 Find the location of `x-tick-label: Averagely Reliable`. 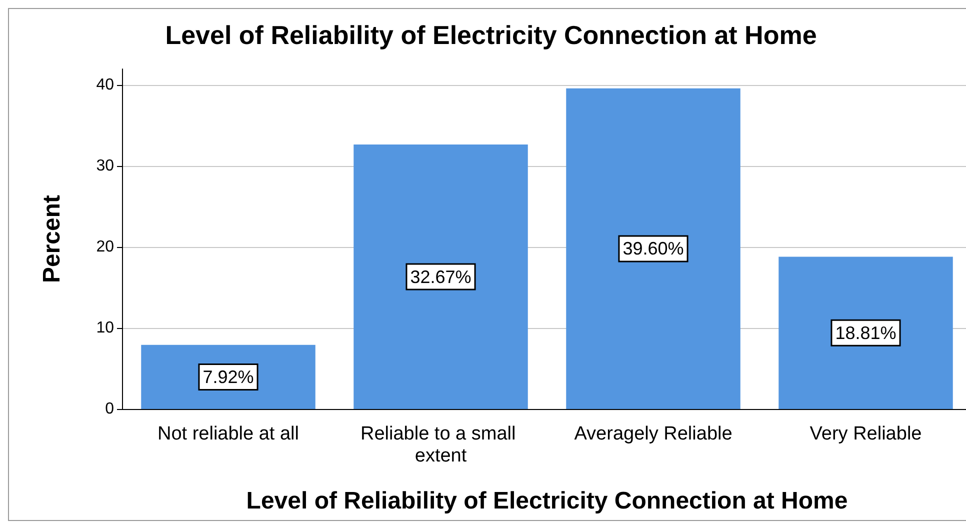

x-tick-label: Averagely Reliable is located at coordinates (653, 434).